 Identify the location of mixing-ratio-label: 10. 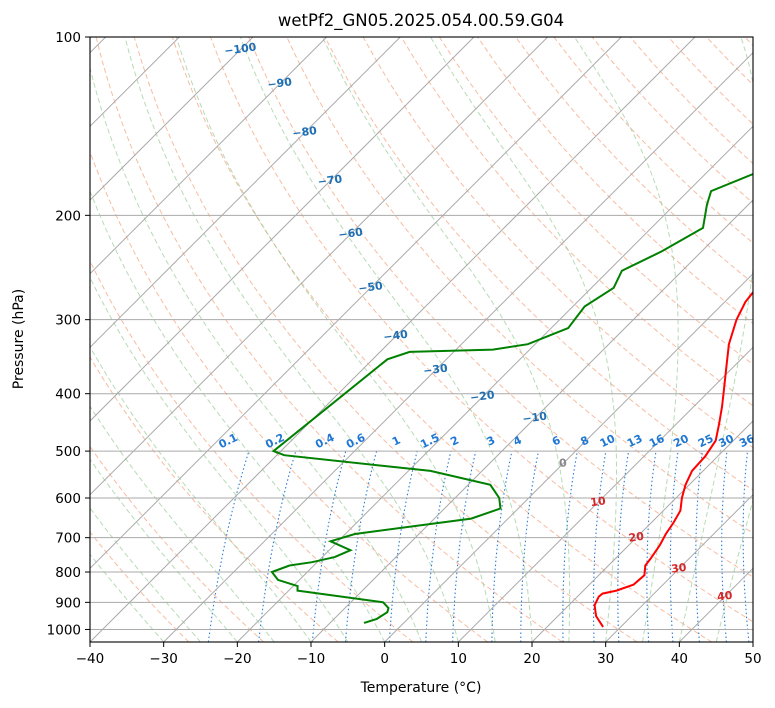
(608, 441).